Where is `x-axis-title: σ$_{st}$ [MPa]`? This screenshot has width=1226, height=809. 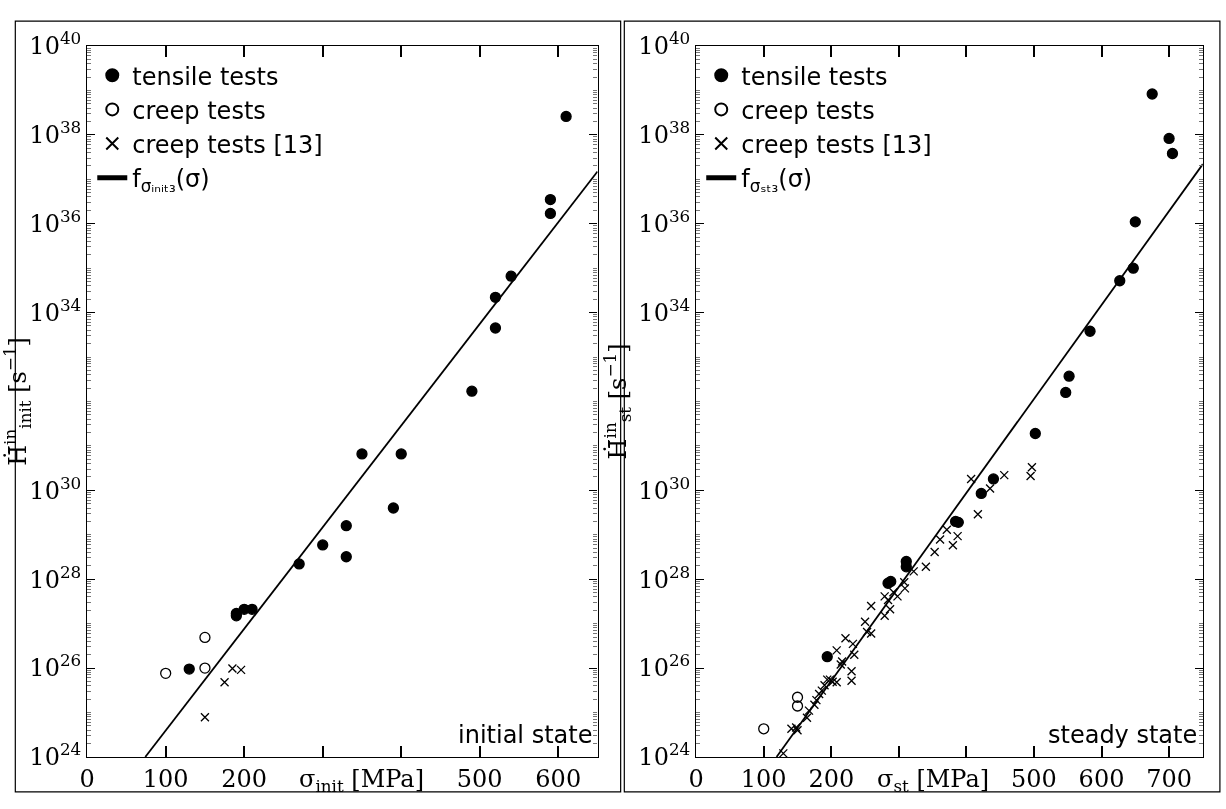
x-axis-title: σ$_{st}$ [MPa] is located at coordinates (933, 781).